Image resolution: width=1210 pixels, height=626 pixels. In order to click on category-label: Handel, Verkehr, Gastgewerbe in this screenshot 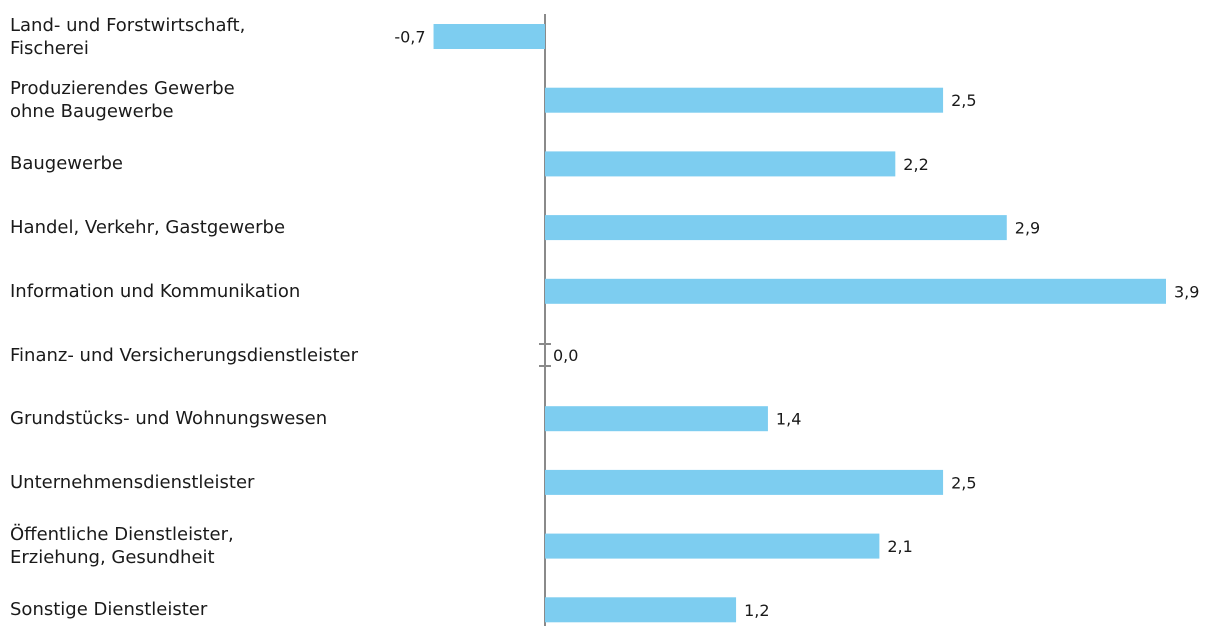, I will do `click(148, 228)`.